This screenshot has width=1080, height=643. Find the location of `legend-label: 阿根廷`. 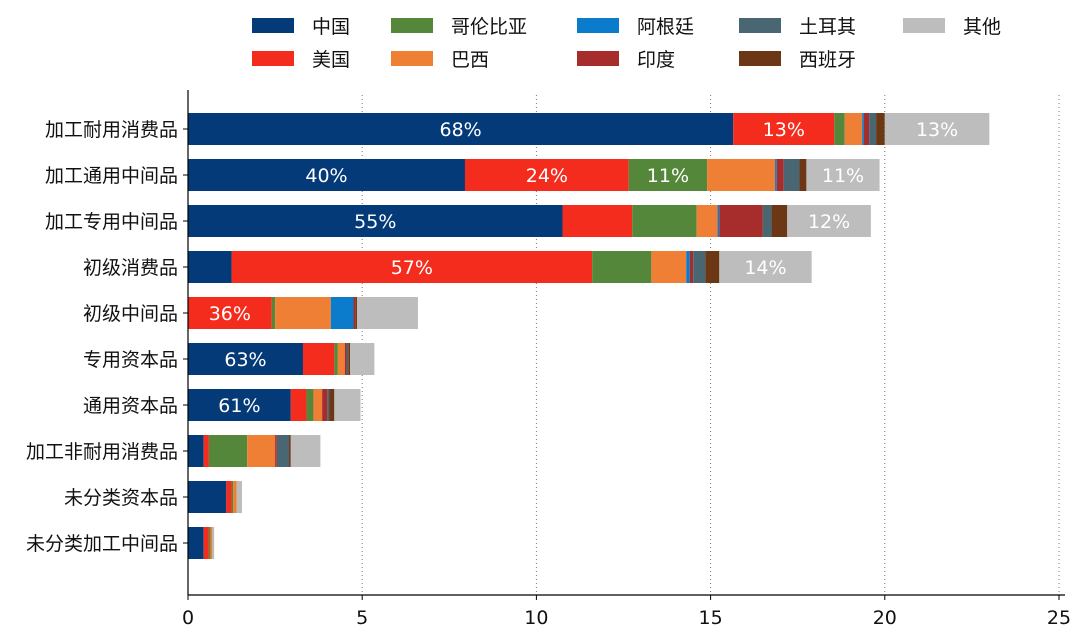

legend-label: 阿根廷 is located at coordinates (665, 27).